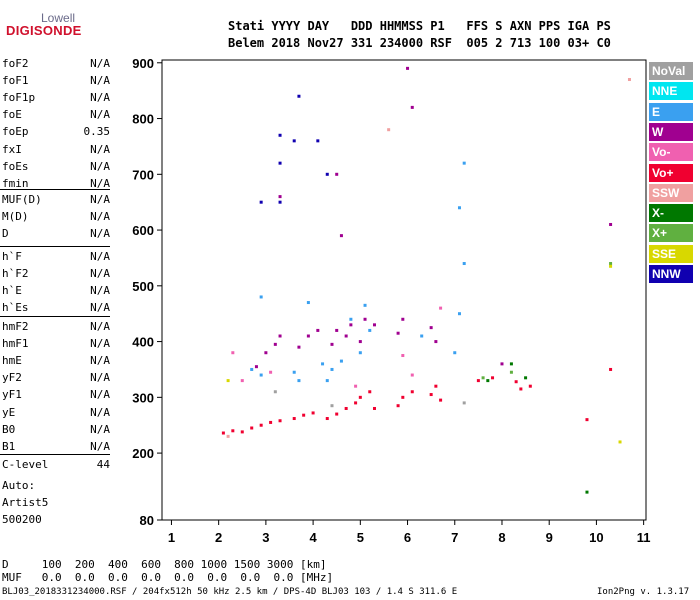 The width and height of the screenshot is (700, 600). I want to click on param-row-fof1: foF1 N/A, so click(56, 82).